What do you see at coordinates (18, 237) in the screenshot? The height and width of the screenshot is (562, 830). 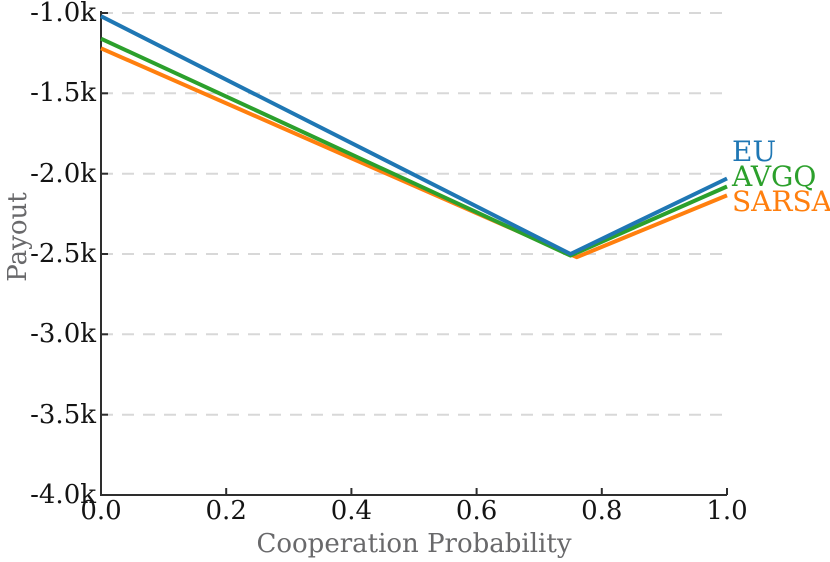 I see `y-axis-label: Payout` at bounding box center [18, 237].